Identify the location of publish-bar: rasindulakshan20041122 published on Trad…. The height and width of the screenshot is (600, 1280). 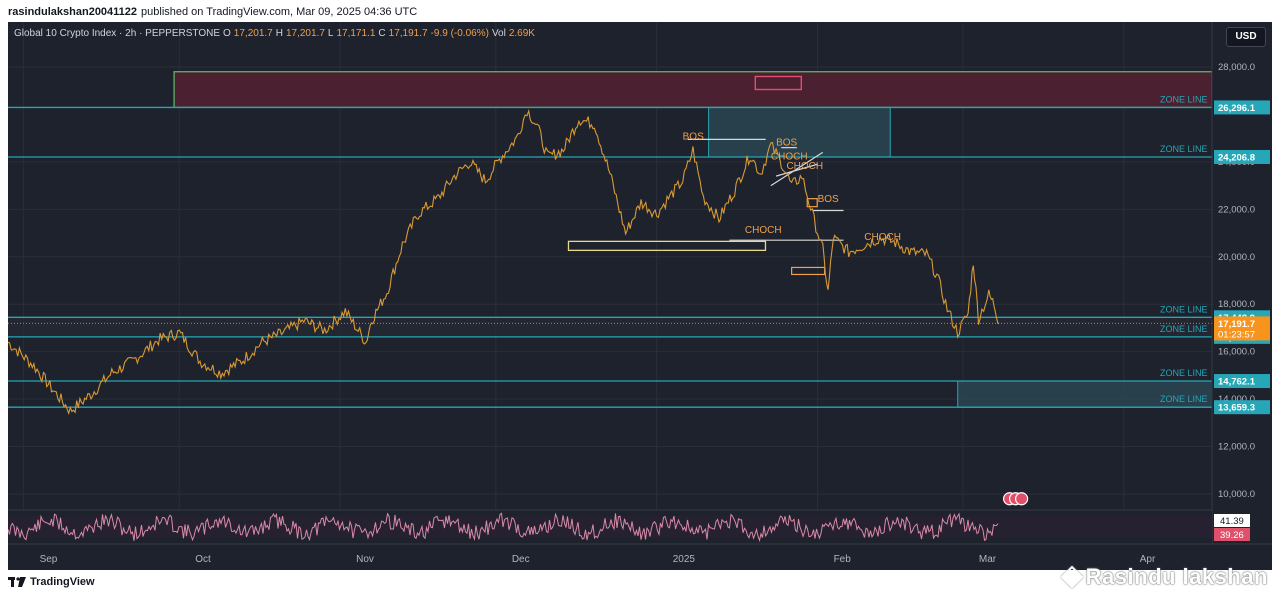
(212, 12).